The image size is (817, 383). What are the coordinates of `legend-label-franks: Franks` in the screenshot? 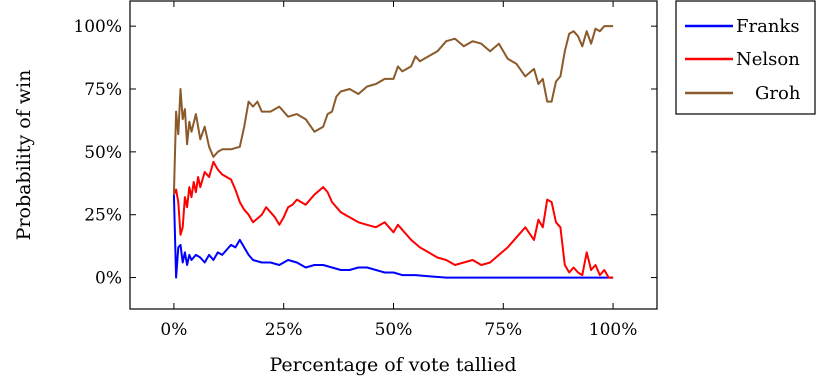 It's located at (768, 26).